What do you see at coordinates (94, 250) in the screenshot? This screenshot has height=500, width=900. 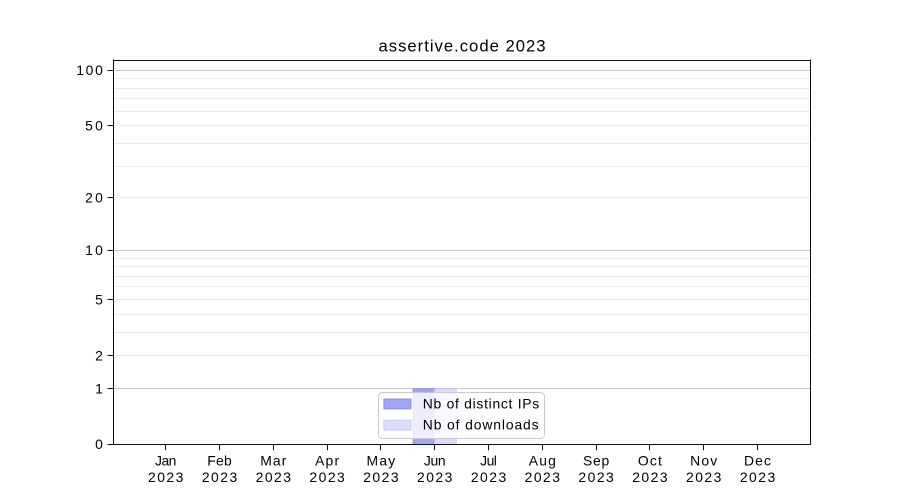 I see `svg-text: 10` at bounding box center [94, 250].